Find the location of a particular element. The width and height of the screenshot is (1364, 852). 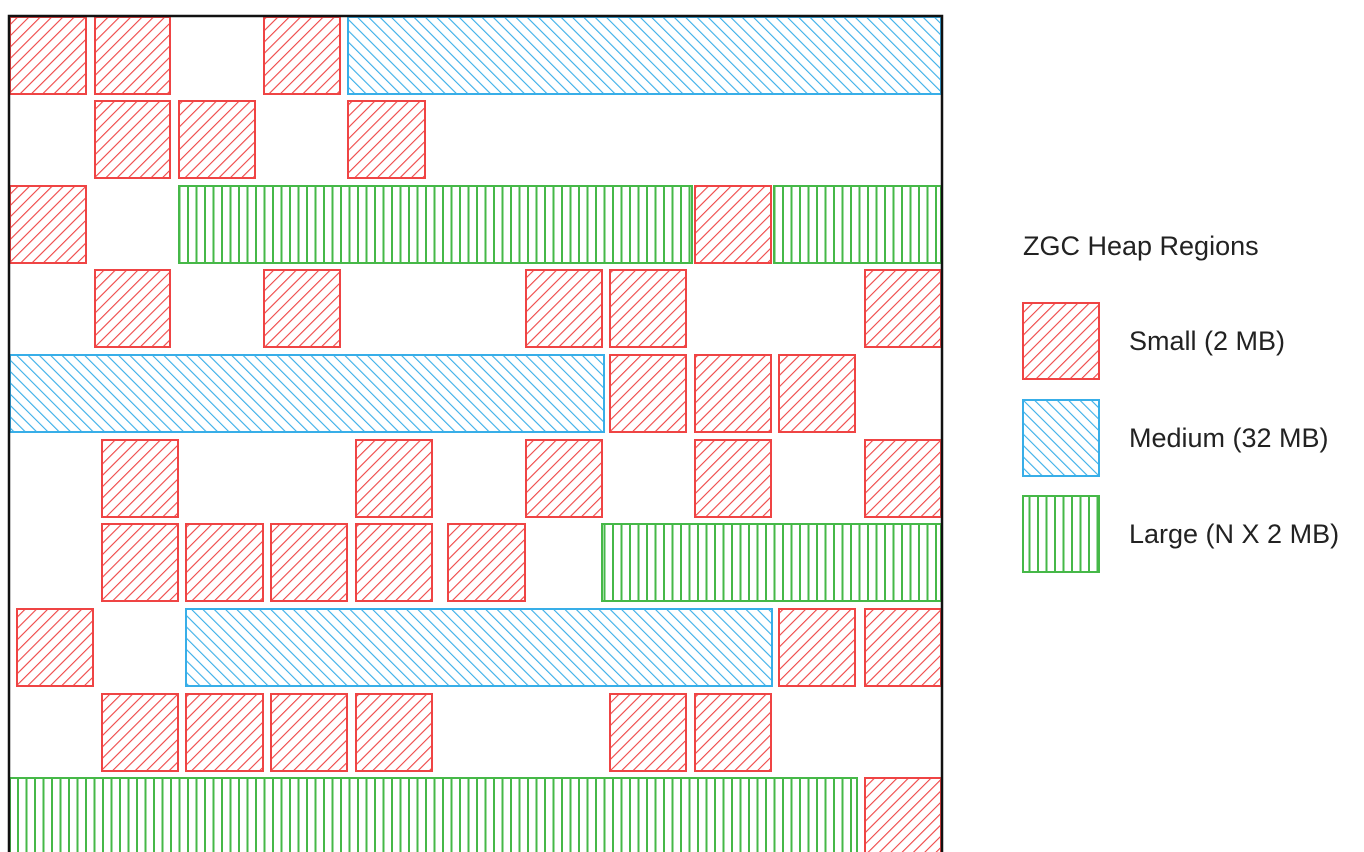

legend-item-small: Small (2 MB) is located at coordinates (1153, 341).